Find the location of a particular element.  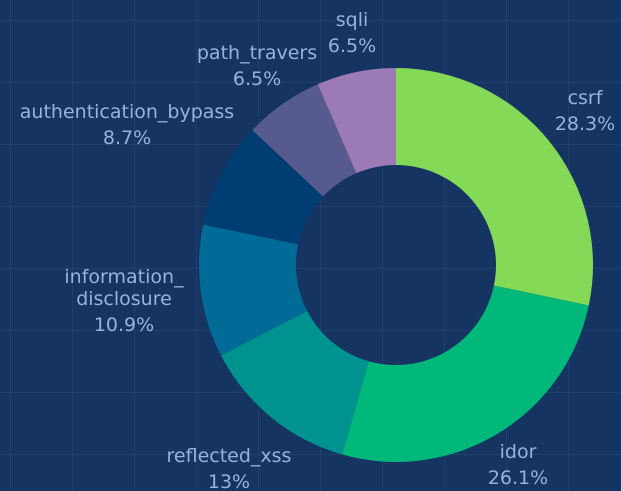

category-label: information_ disclosure is located at coordinates (124, 288).